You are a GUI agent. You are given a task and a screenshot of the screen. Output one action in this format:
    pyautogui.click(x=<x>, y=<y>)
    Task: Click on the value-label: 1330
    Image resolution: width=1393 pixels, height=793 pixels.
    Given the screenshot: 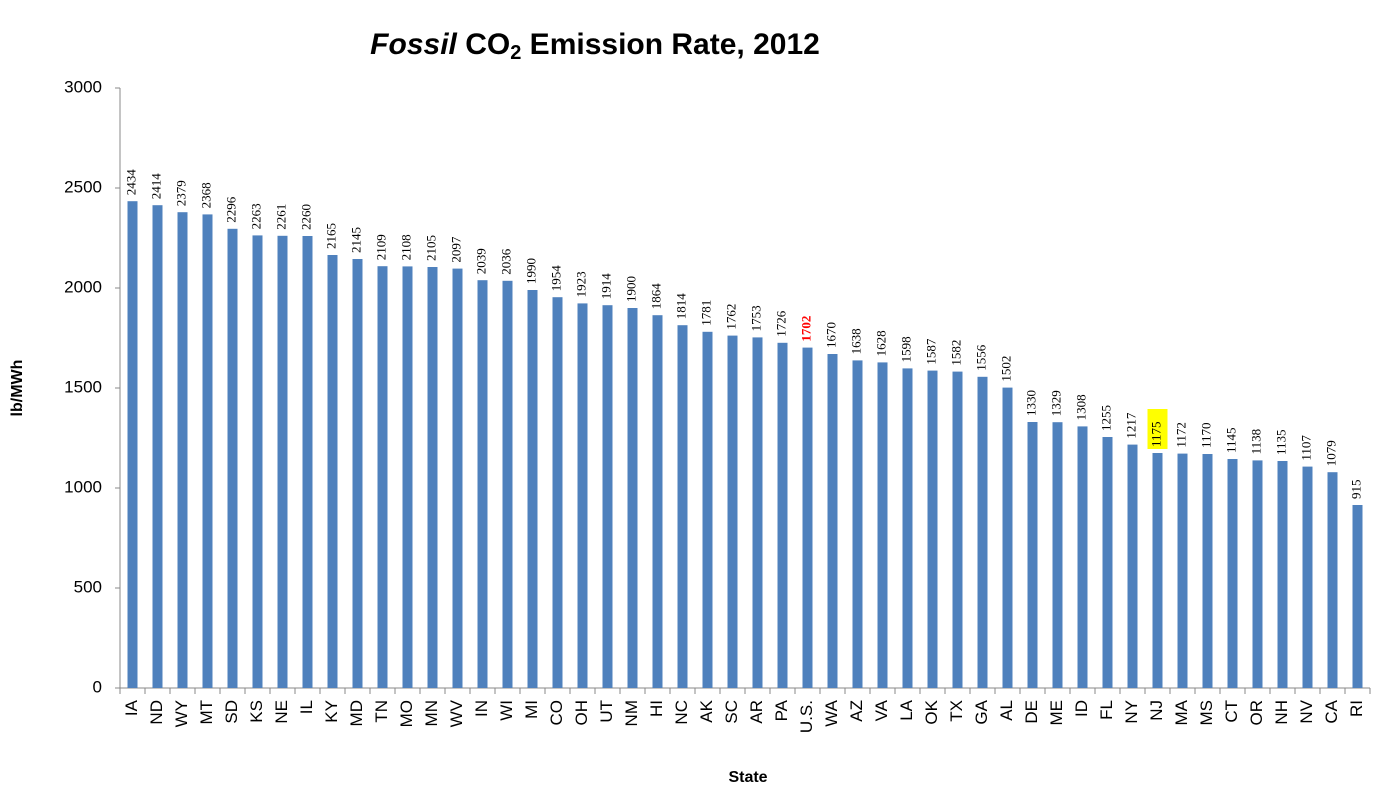 What is the action you would take?
    pyautogui.click(x=1030, y=403)
    